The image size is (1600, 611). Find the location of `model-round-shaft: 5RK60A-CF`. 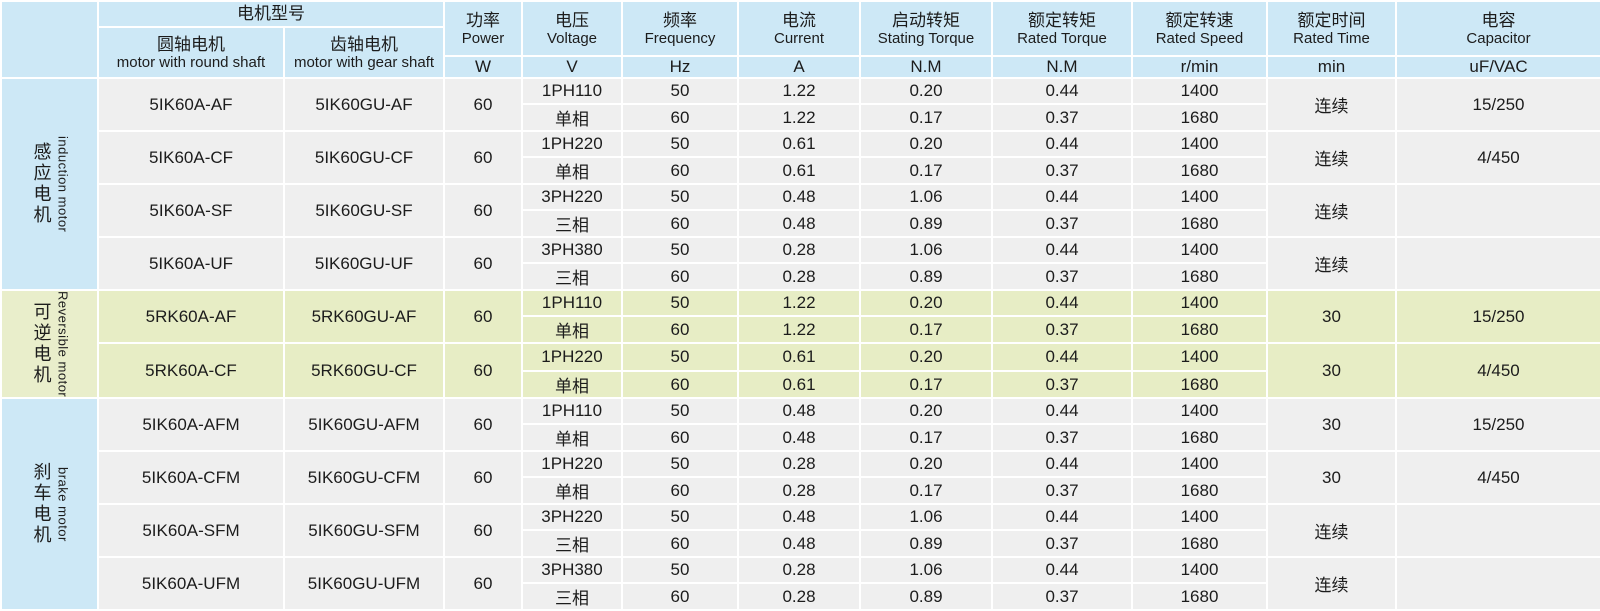

model-round-shaft: 5RK60A-CF is located at coordinates (191, 370).